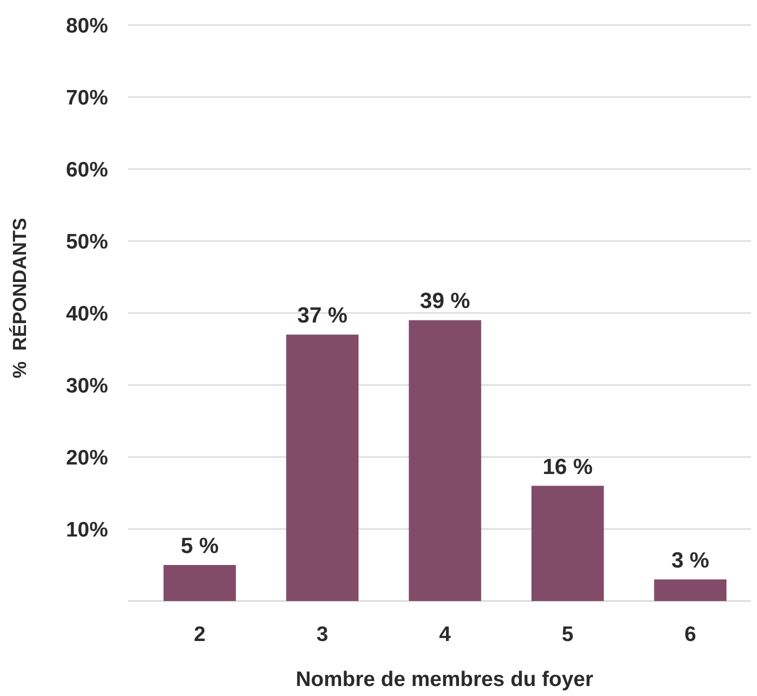  Describe the element at coordinates (87, 386) in the screenshot. I see `y-tick-label: 30%` at that location.